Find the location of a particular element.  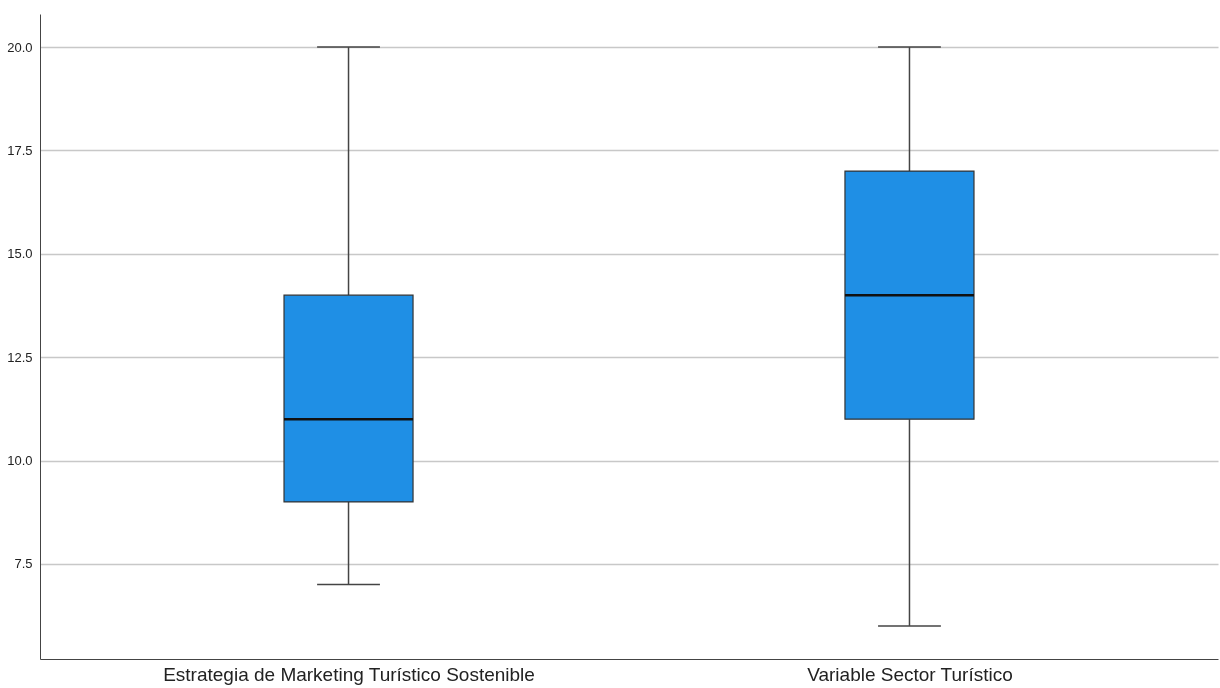

y-tick-label: 17.5 is located at coordinates (20, 150).